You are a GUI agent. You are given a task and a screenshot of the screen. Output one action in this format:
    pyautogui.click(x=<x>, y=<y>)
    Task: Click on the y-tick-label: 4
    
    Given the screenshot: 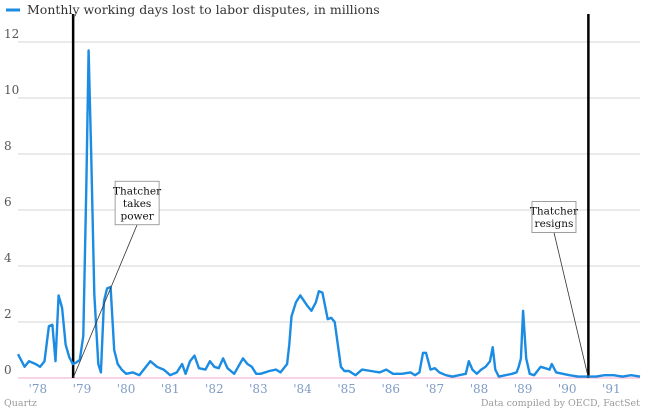 What is the action you would take?
    pyautogui.click(x=8, y=258)
    